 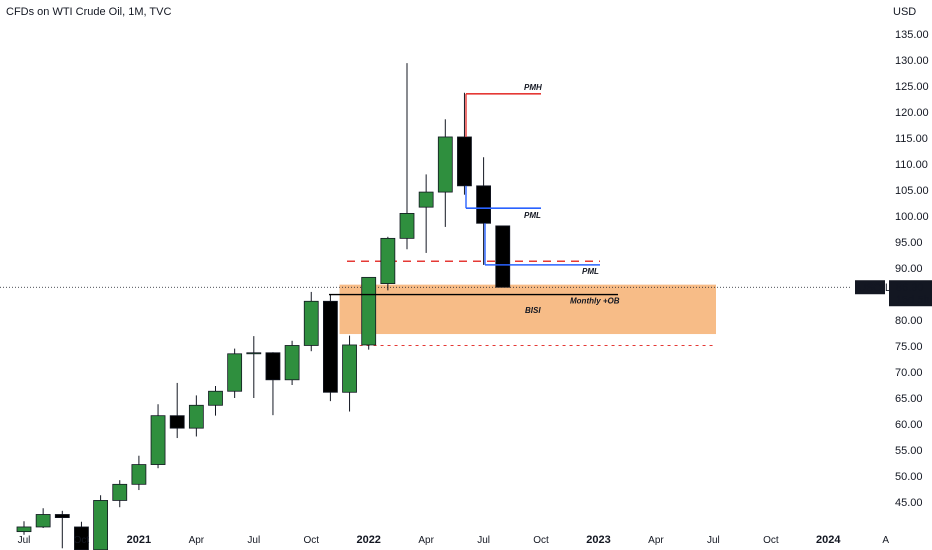 I want to click on y-tick-label: 80.00, so click(x=909, y=321).